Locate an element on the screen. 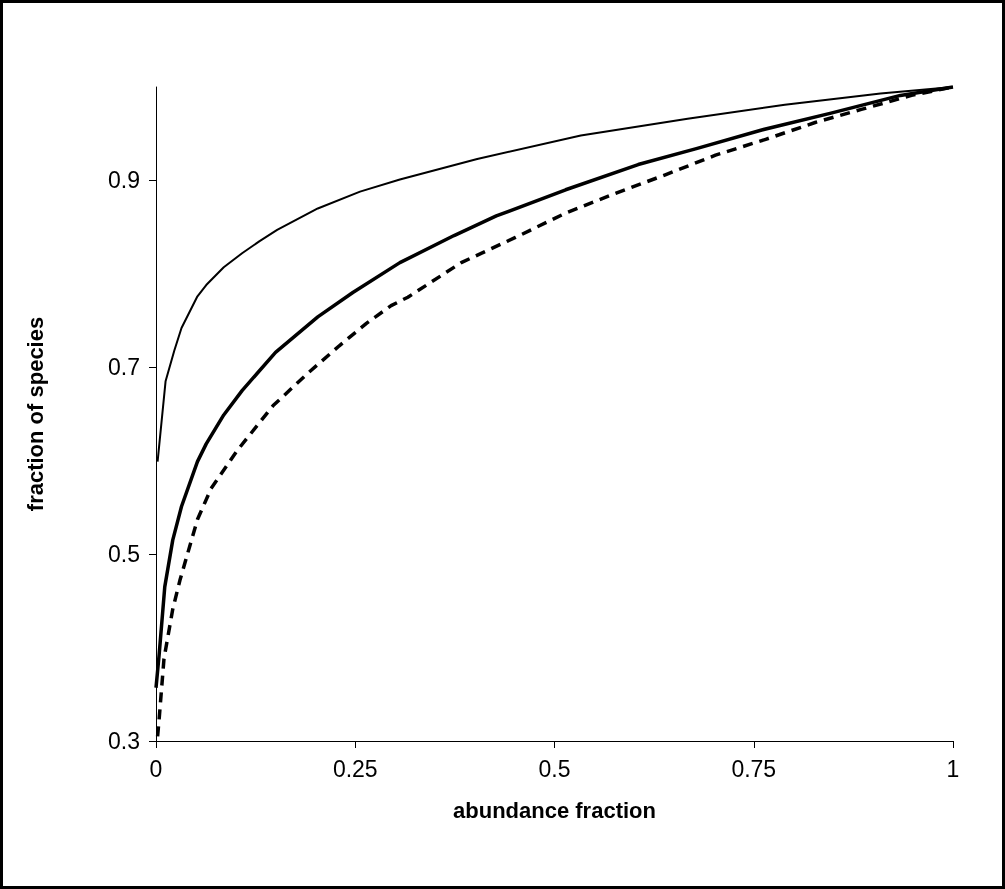  y-tick-label: 0.7 is located at coordinates (124, 367).